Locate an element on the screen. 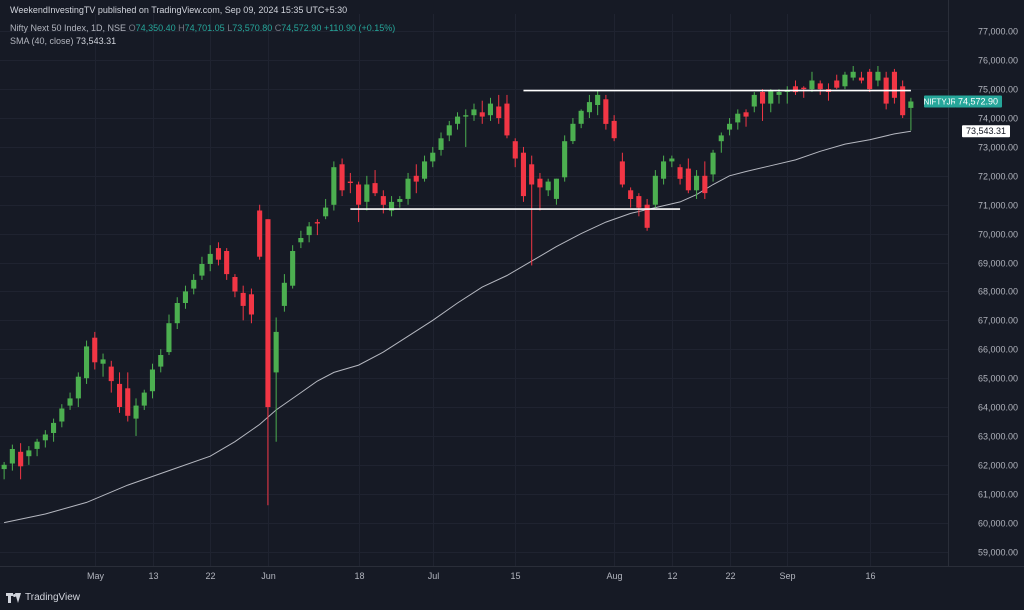 This screenshot has height=610, width=1024. sma-value: 73,543.31 is located at coordinates (96, 41).